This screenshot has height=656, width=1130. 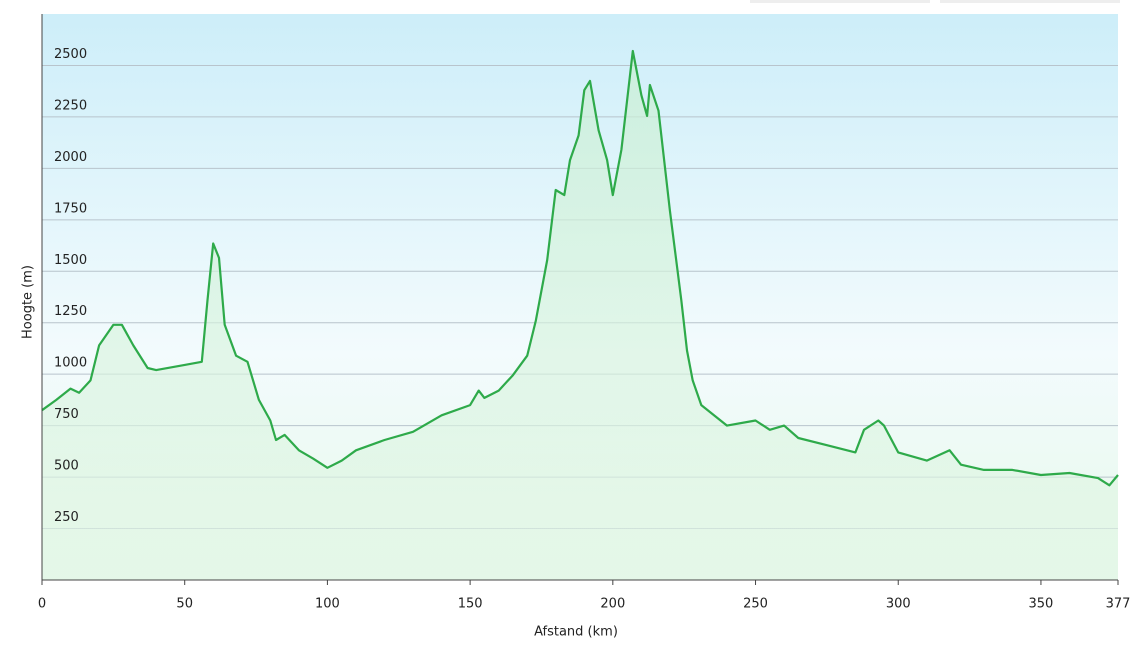 I want to click on x-tick-label: 350, so click(x=1041, y=604).